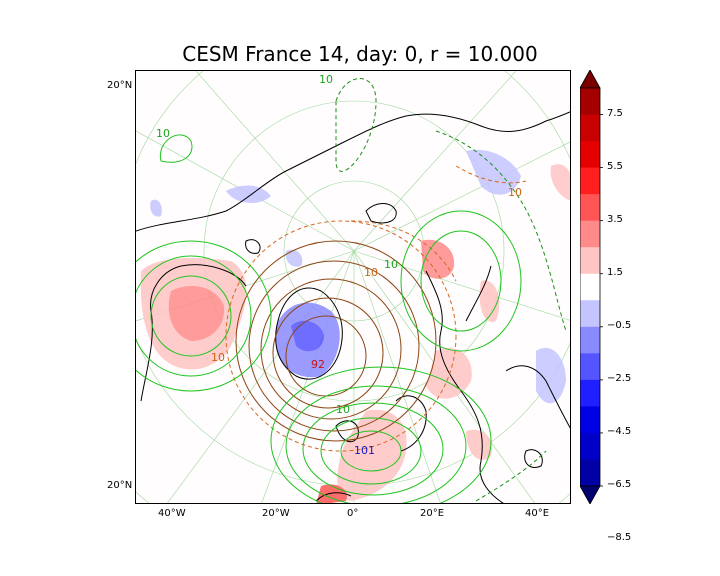  Describe the element at coordinates (615, 219) in the screenshot. I see `colorbar-tick-label: 3.5` at that location.